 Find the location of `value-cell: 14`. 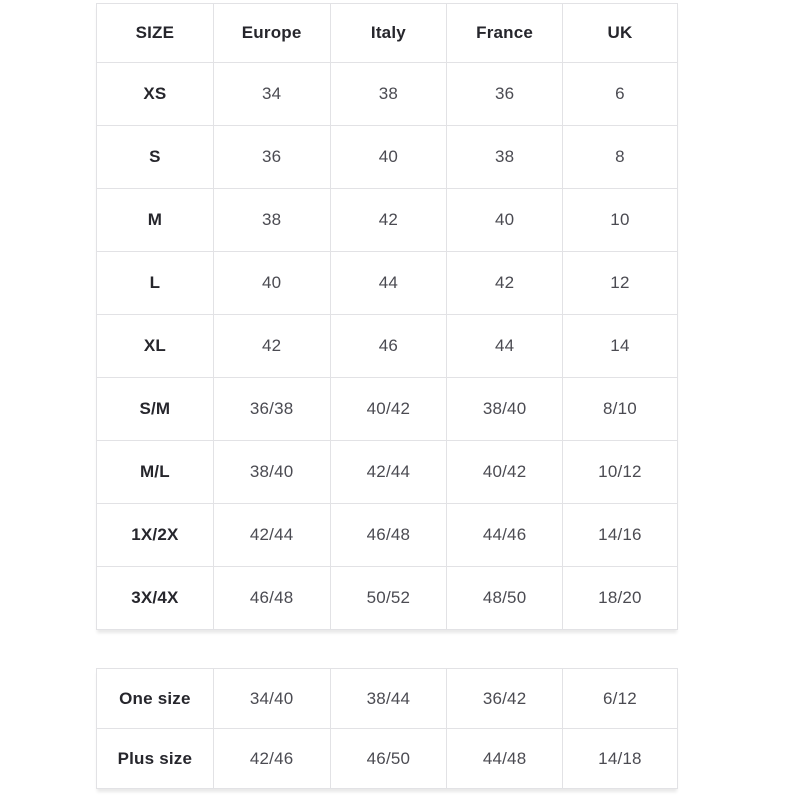

value-cell: 14 is located at coordinates (620, 346).